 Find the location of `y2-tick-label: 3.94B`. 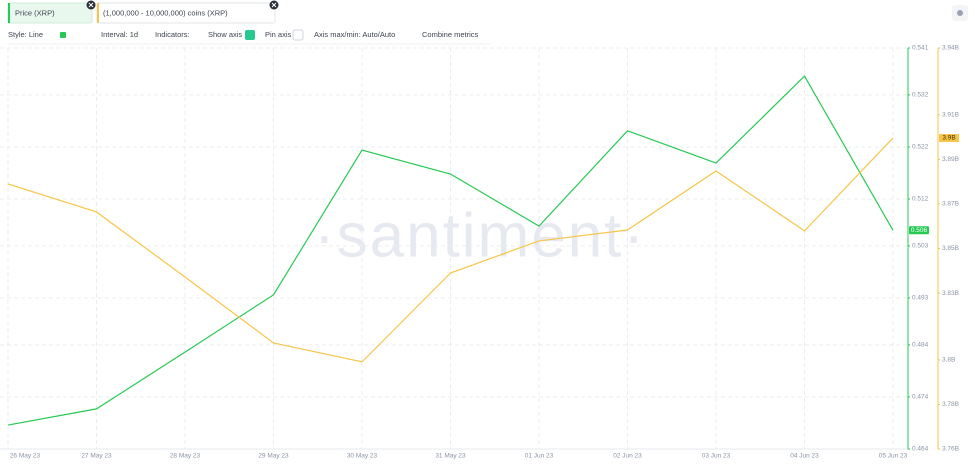

y2-tick-label: 3.94B is located at coordinates (950, 48).